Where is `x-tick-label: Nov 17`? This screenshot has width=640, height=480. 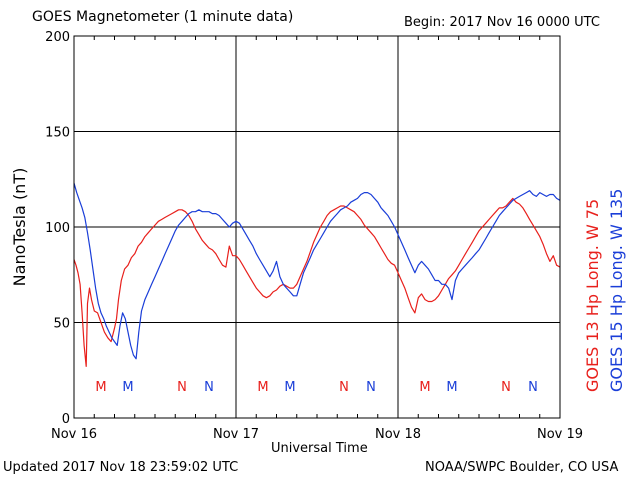
x-tick-label: Nov 17 is located at coordinates (236, 434).